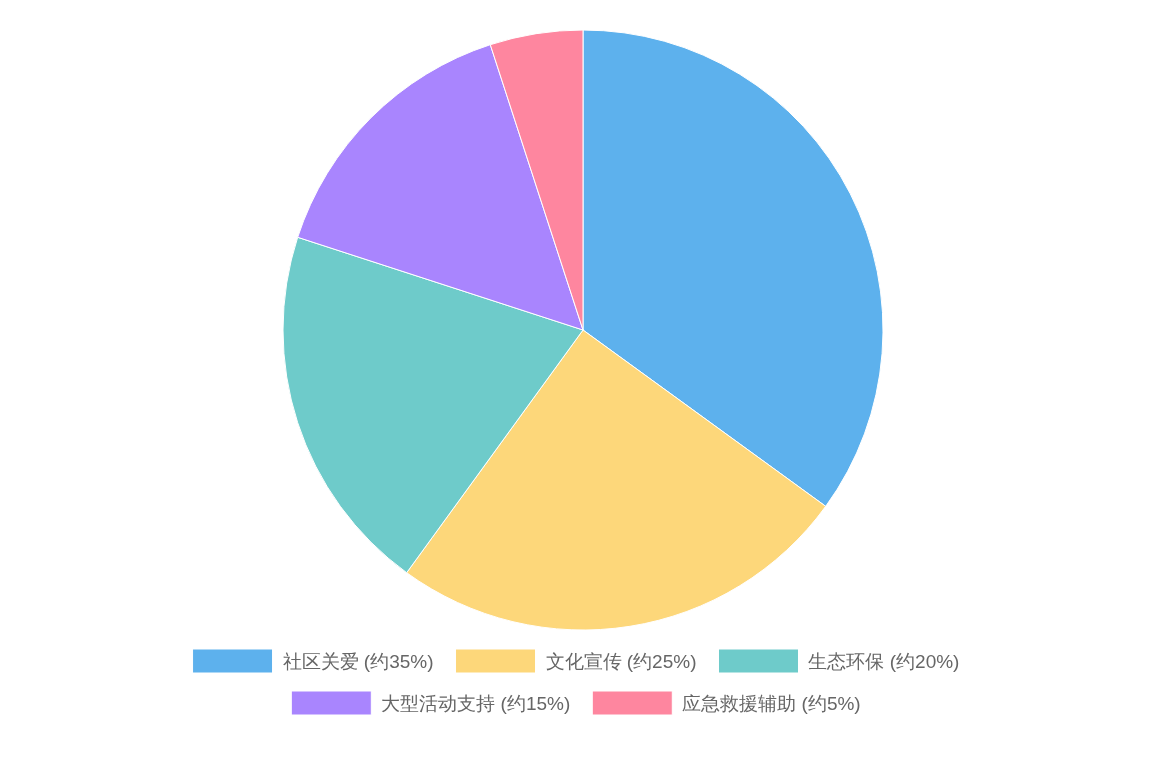 This screenshot has height=758, width=1152. What do you see at coordinates (476, 703) in the screenshot?
I see `legend-label: 大型活动支持 (约15%)` at bounding box center [476, 703].